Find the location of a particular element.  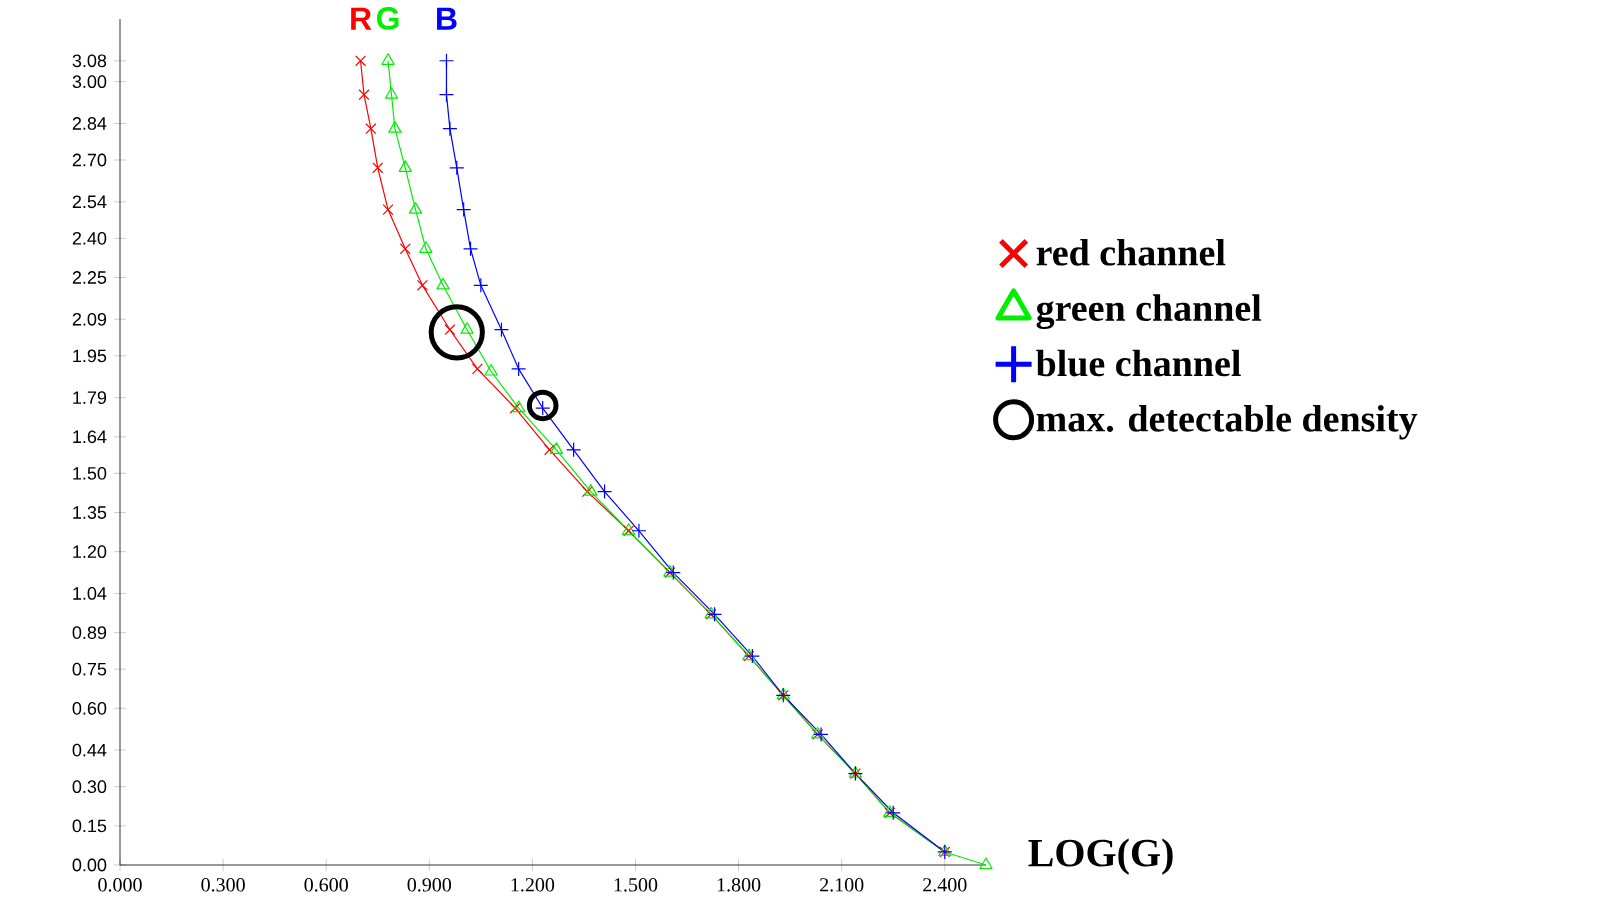

y-tick-label: 0.30 is located at coordinates (89, 787).